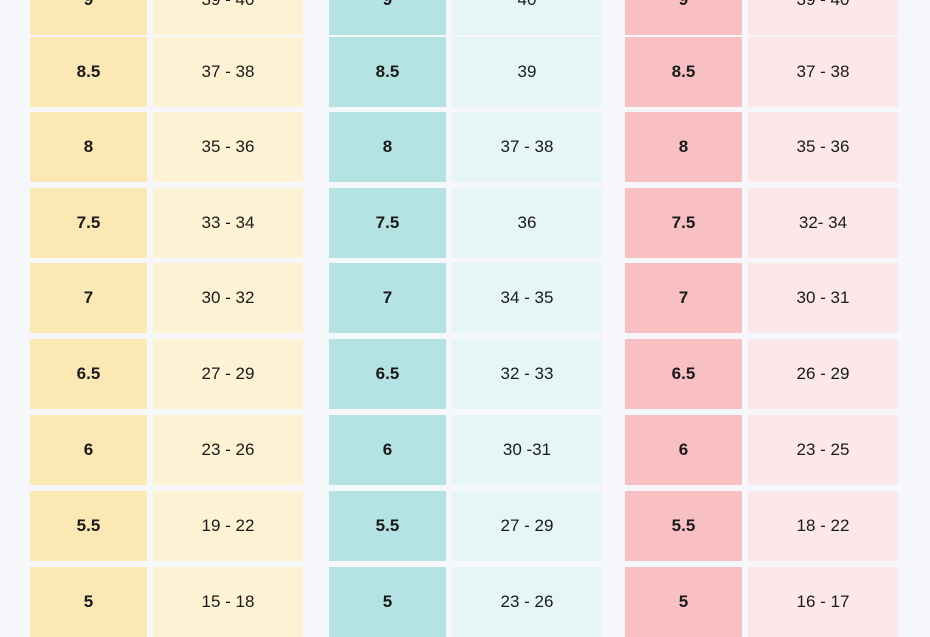 The height and width of the screenshot is (637, 930). What do you see at coordinates (228, 602) in the screenshot?
I see `range-cell: 15 - 18` at bounding box center [228, 602].